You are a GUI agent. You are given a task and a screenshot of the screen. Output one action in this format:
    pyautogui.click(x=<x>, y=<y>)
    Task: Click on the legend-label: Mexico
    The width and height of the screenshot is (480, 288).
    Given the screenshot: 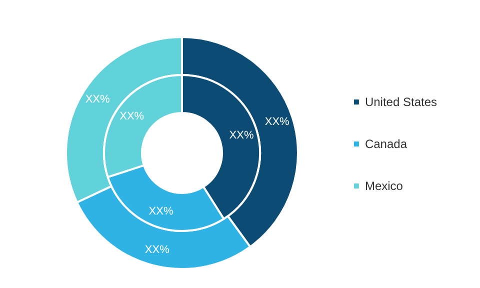 What is the action you would take?
    pyautogui.click(x=384, y=186)
    